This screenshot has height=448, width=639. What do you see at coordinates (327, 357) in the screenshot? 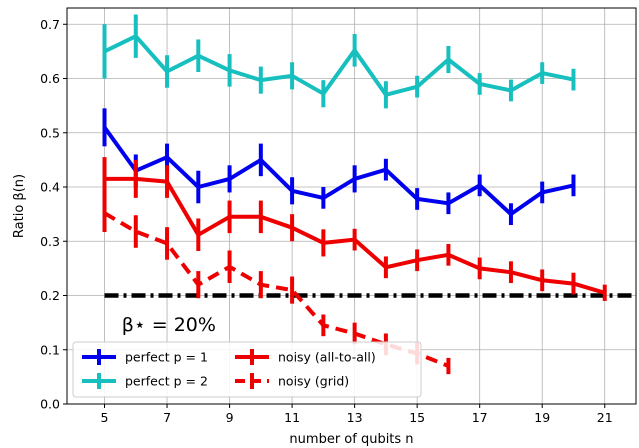
I see `legend-label: noisy (all-to-all)` at bounding box center [327, 357].